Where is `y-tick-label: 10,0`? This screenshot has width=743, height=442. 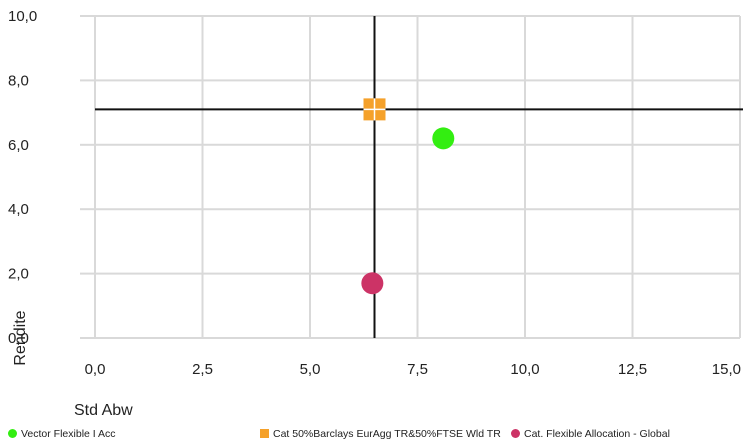
y-tick-label: 10,0 is located at coordinates (22, 16).